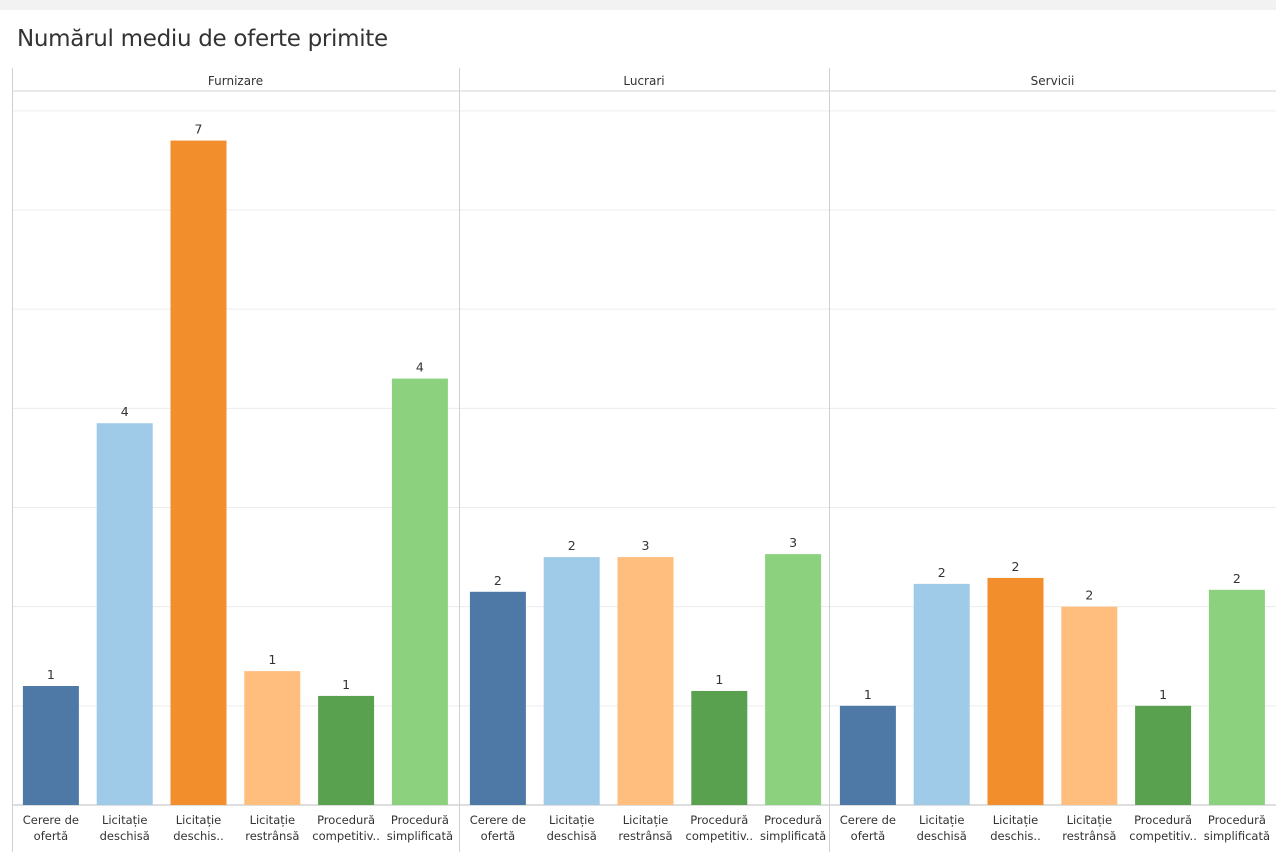 This screenshot has height=852, width=1276. Describe the element at coordinates (643, 81) in the screenshot. I see `panel-header-lucrari: Lucrari` at that location.